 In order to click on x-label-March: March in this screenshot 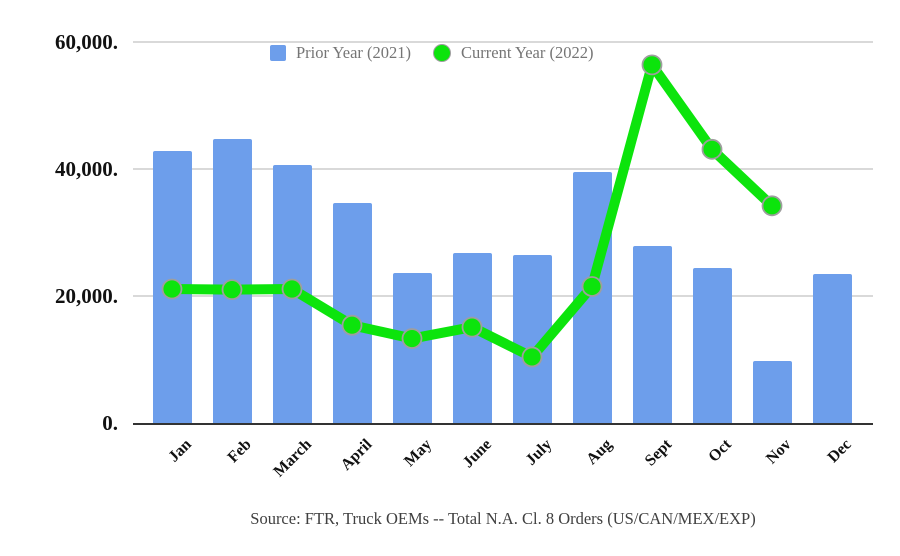, I will do `click(293, 458)`.